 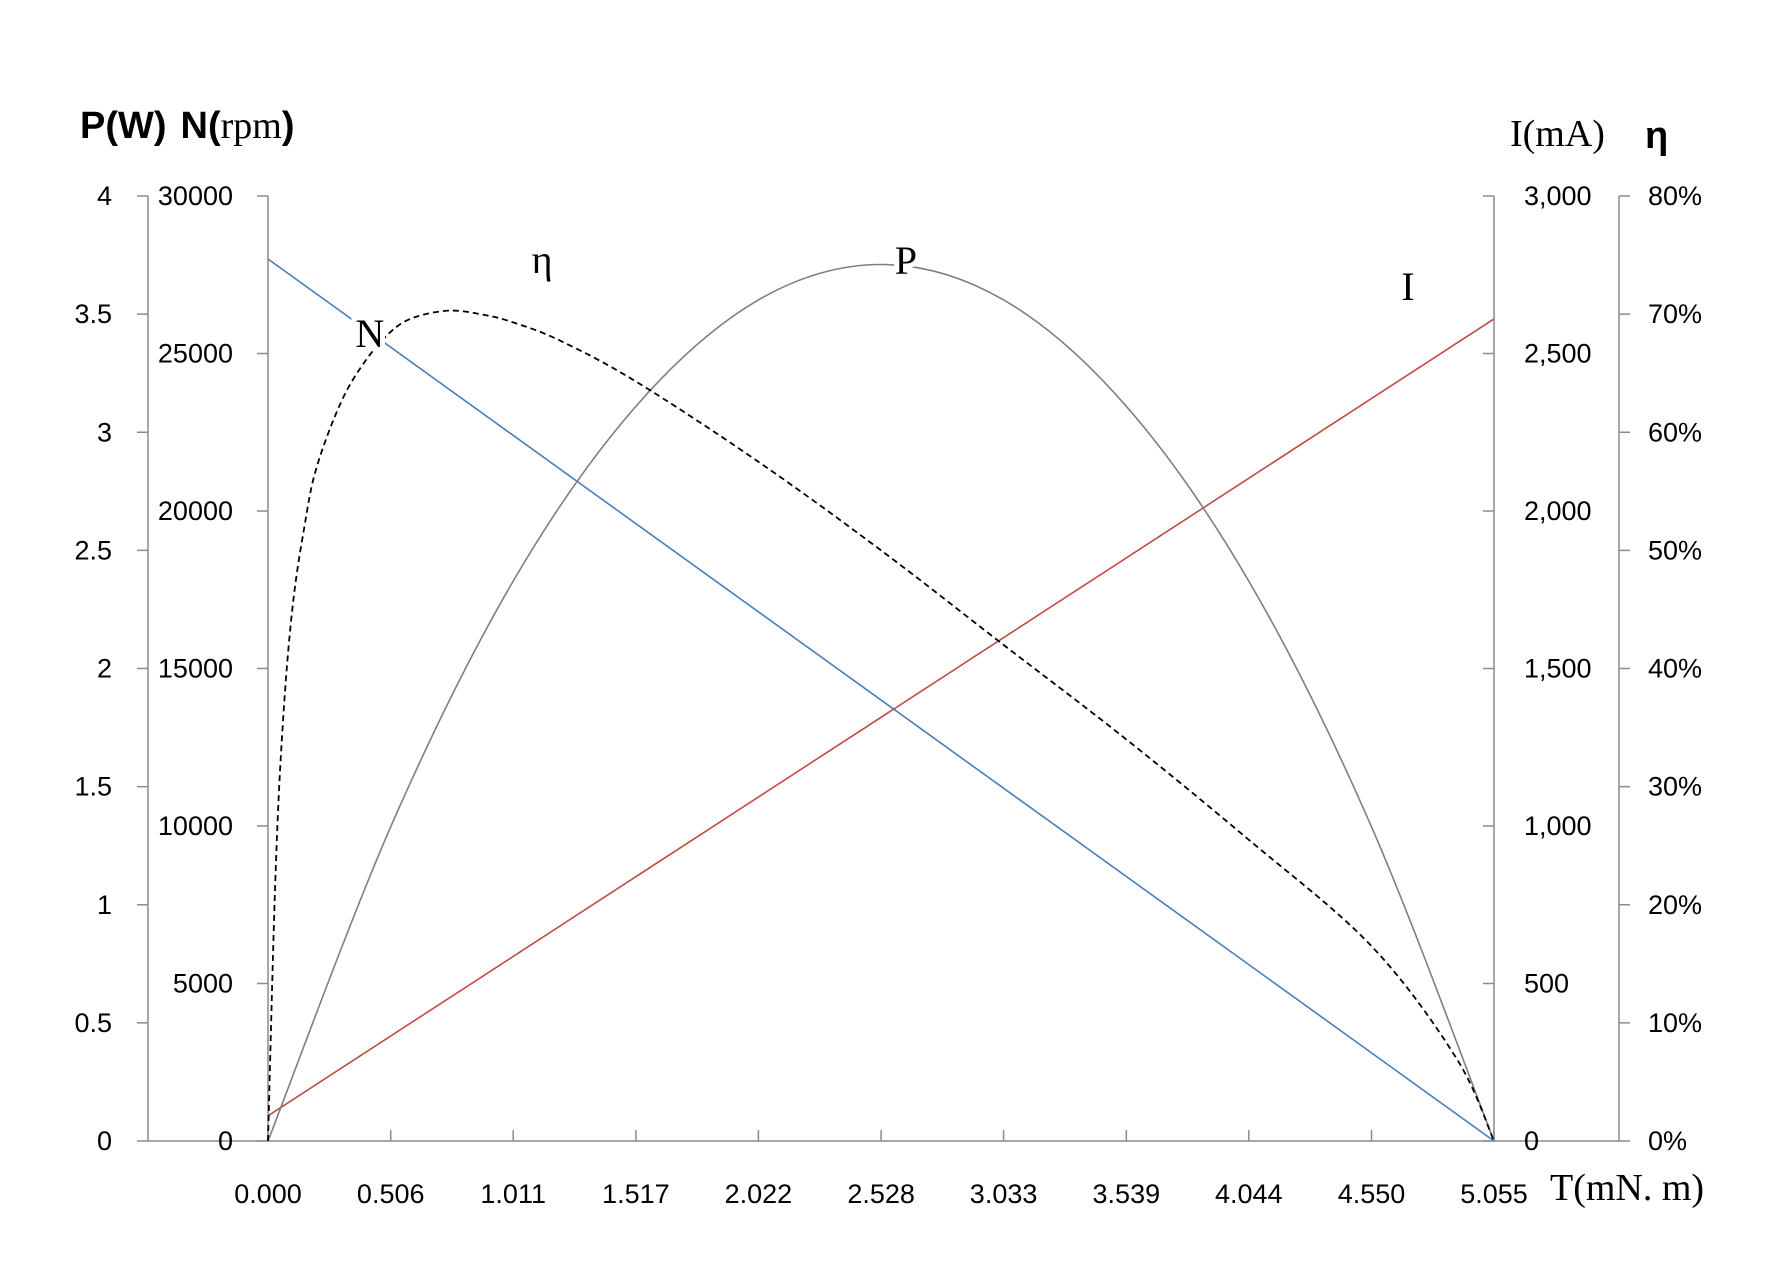 What do you see at coordinates (1372, 1194) in the screenshot?
I see `x-tick-label: 4.550` at bounding box center [1372, 1194].